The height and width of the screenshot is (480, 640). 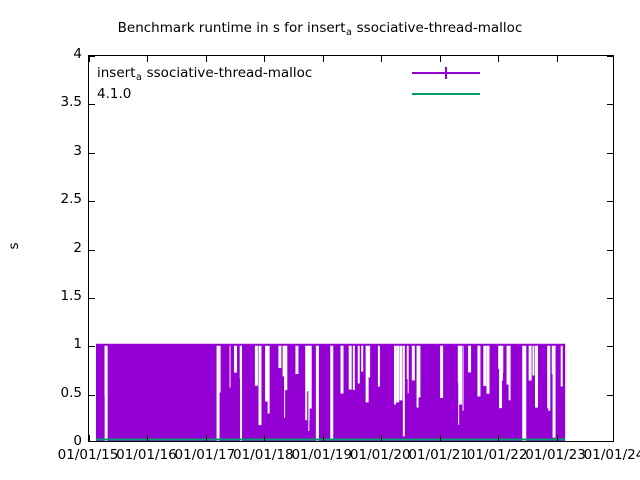 I want to click on x-tick-label: 01/01/23, so click(x=555, y=455).